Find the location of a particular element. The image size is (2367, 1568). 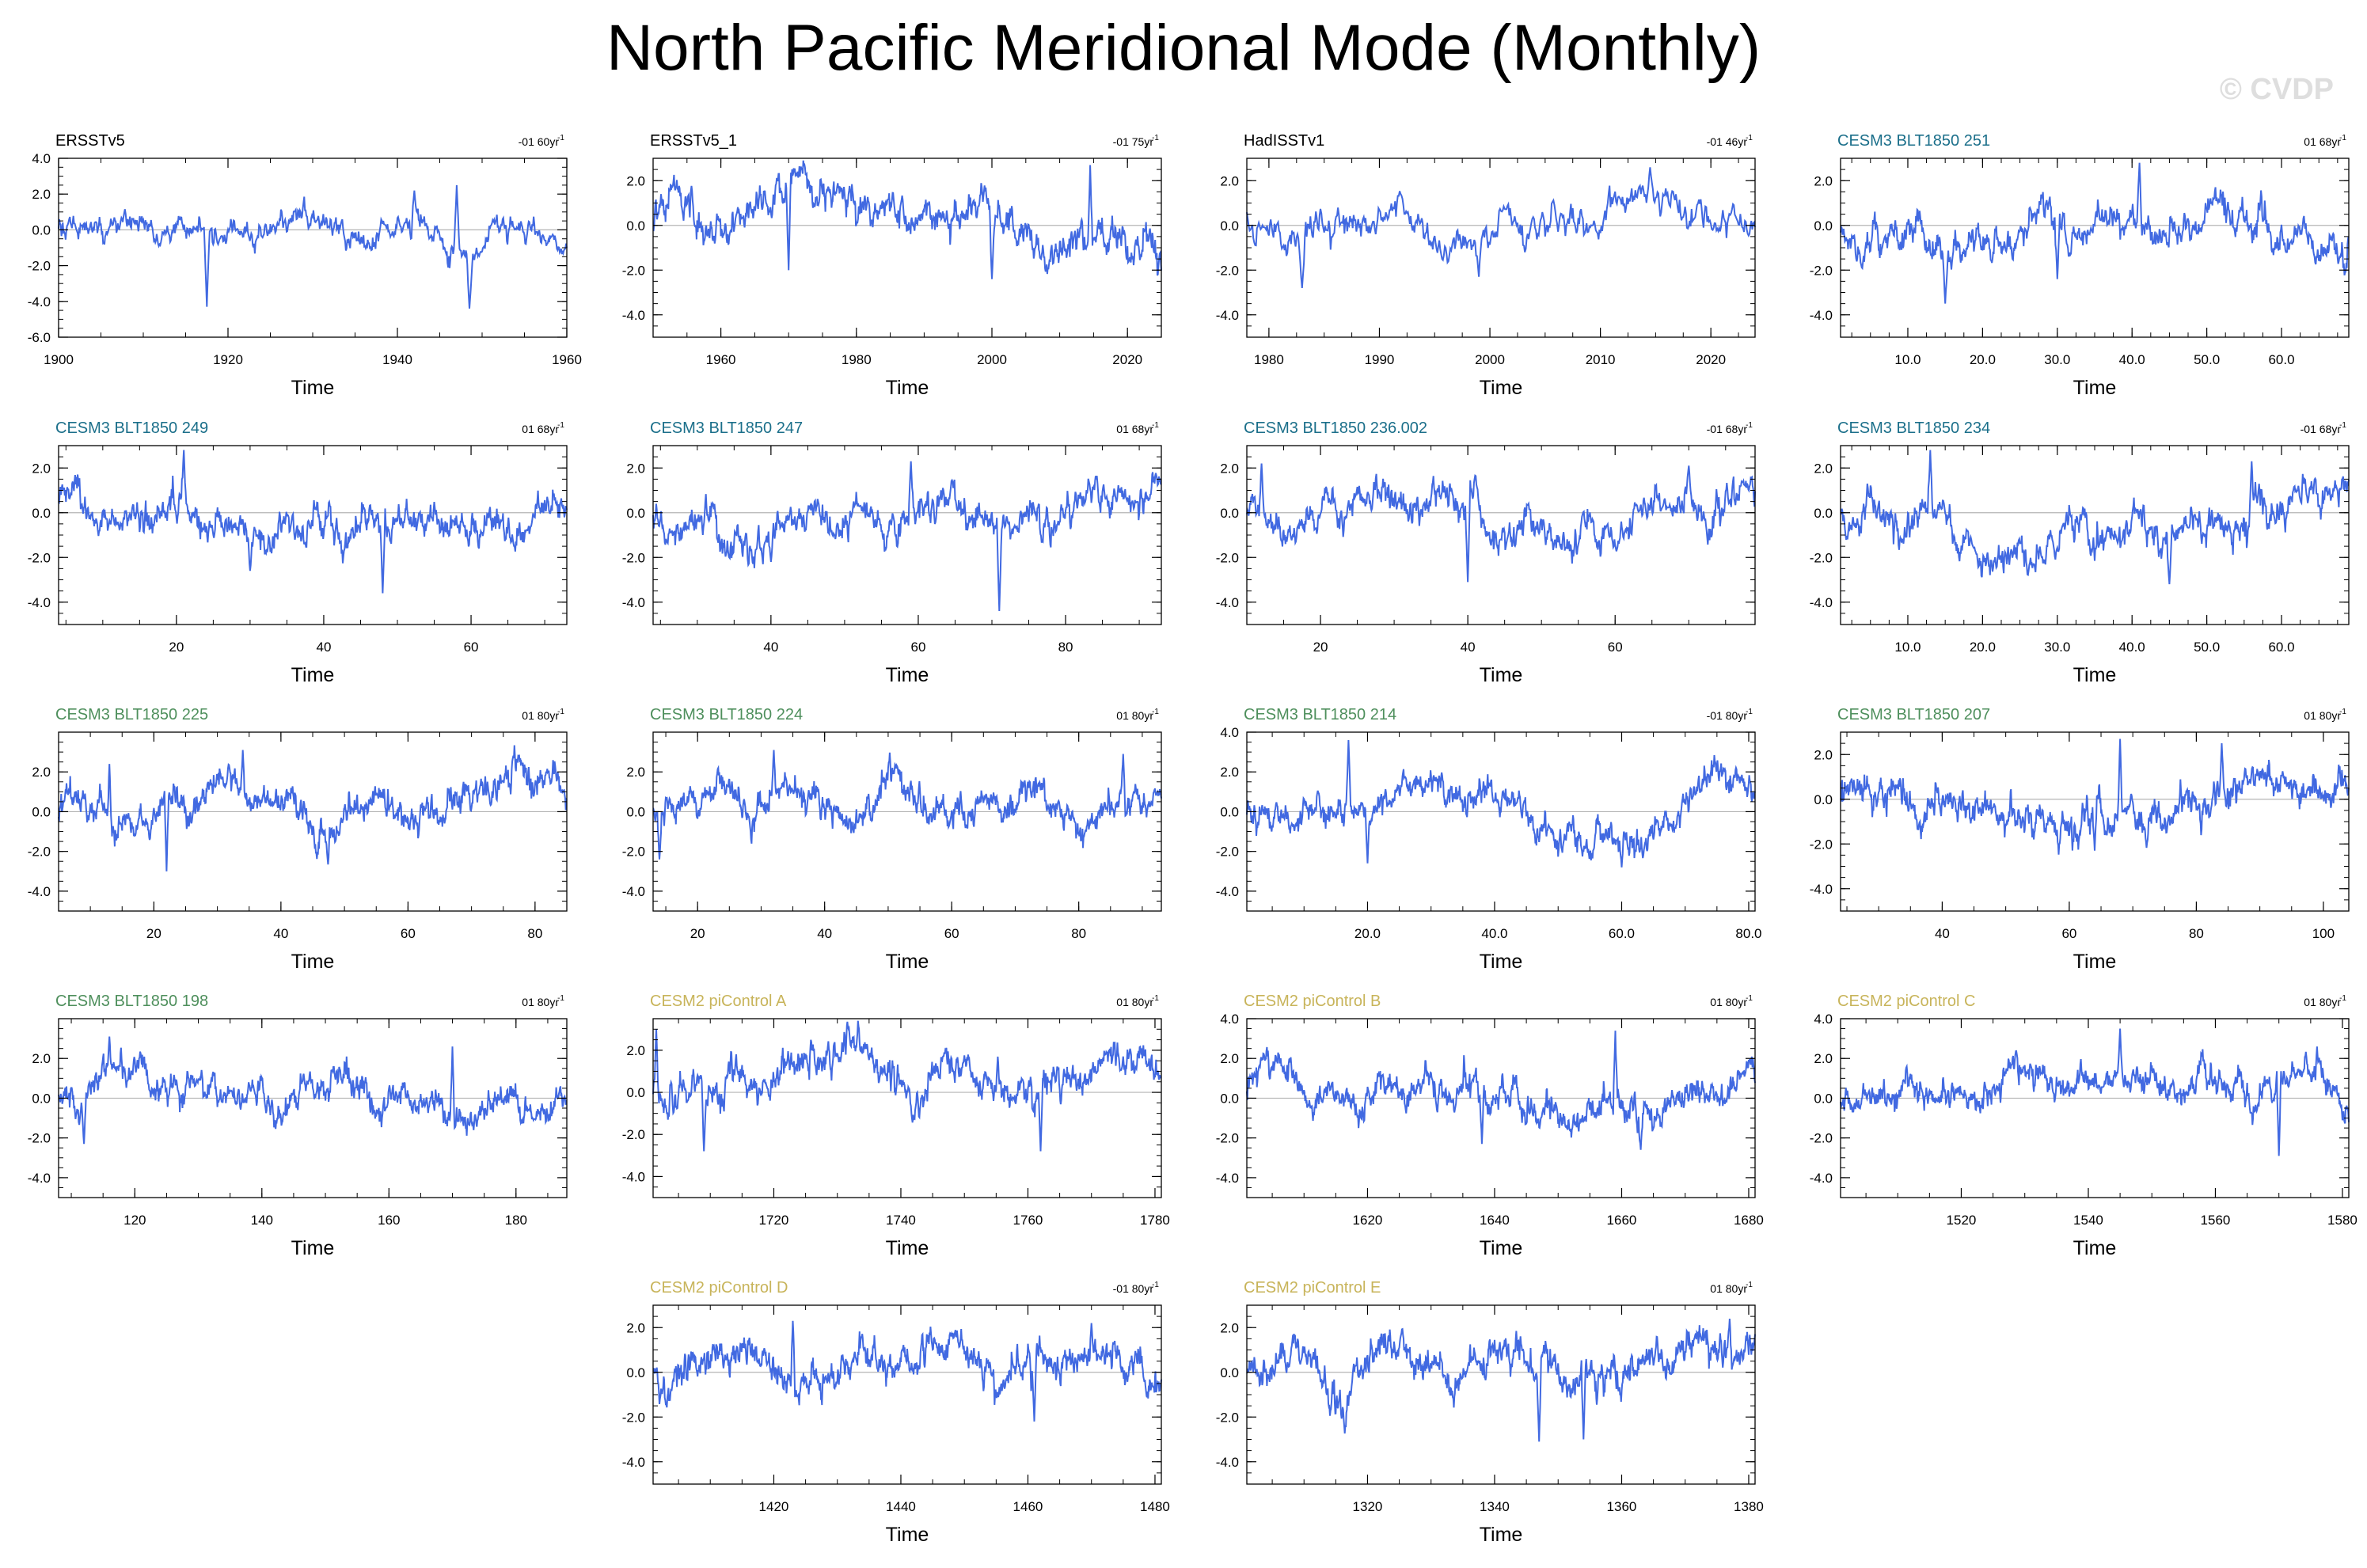

x-tick-label: 1720 is located at coordinates (774, 1220).